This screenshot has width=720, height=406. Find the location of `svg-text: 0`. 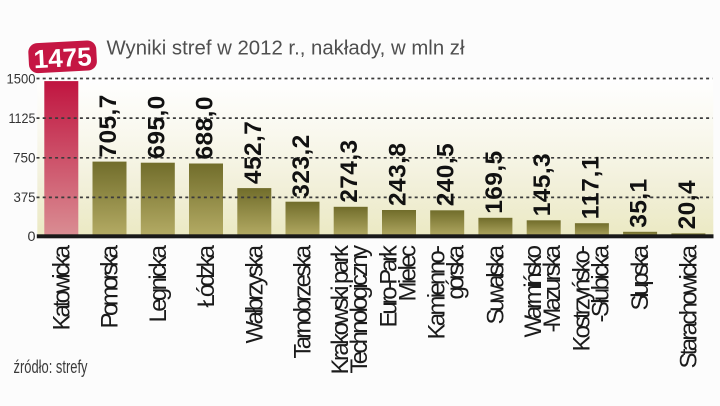

svg-text: 0 is located at coordinates (32, 236).